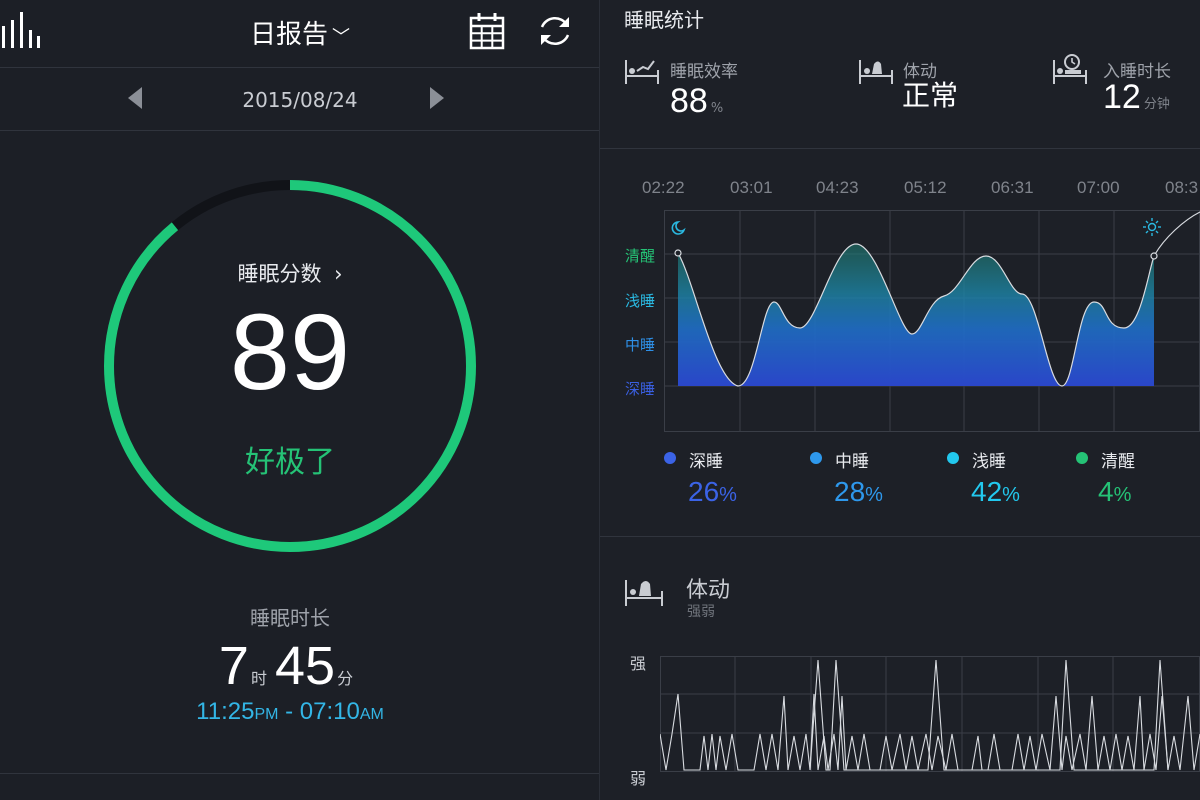 The height and width of the screenshot is (800, 1200). What do you see at coordinates (1137, 72) in the screenshot?
I see `fall-asleep-label: 入睡时长` at bounding box center [1137, 72].